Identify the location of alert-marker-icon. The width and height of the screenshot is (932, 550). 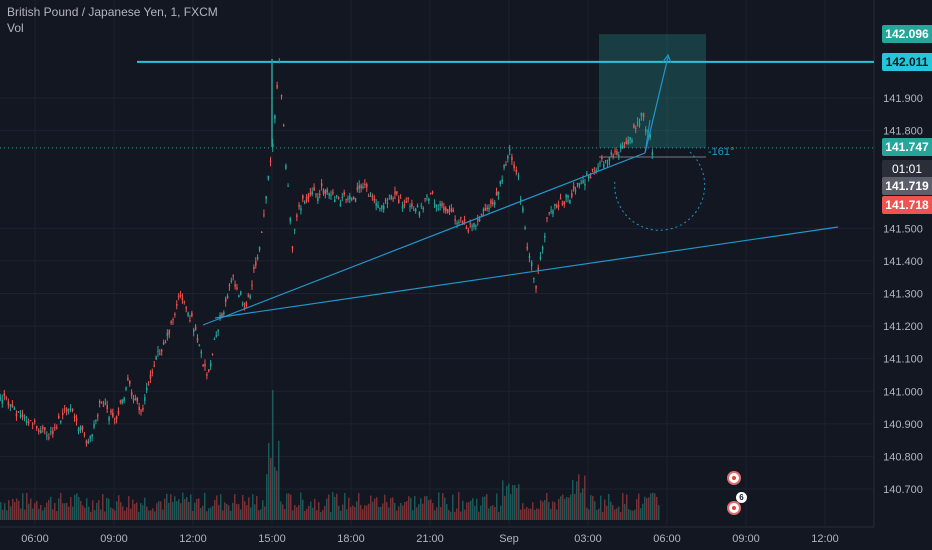
(734, 478).